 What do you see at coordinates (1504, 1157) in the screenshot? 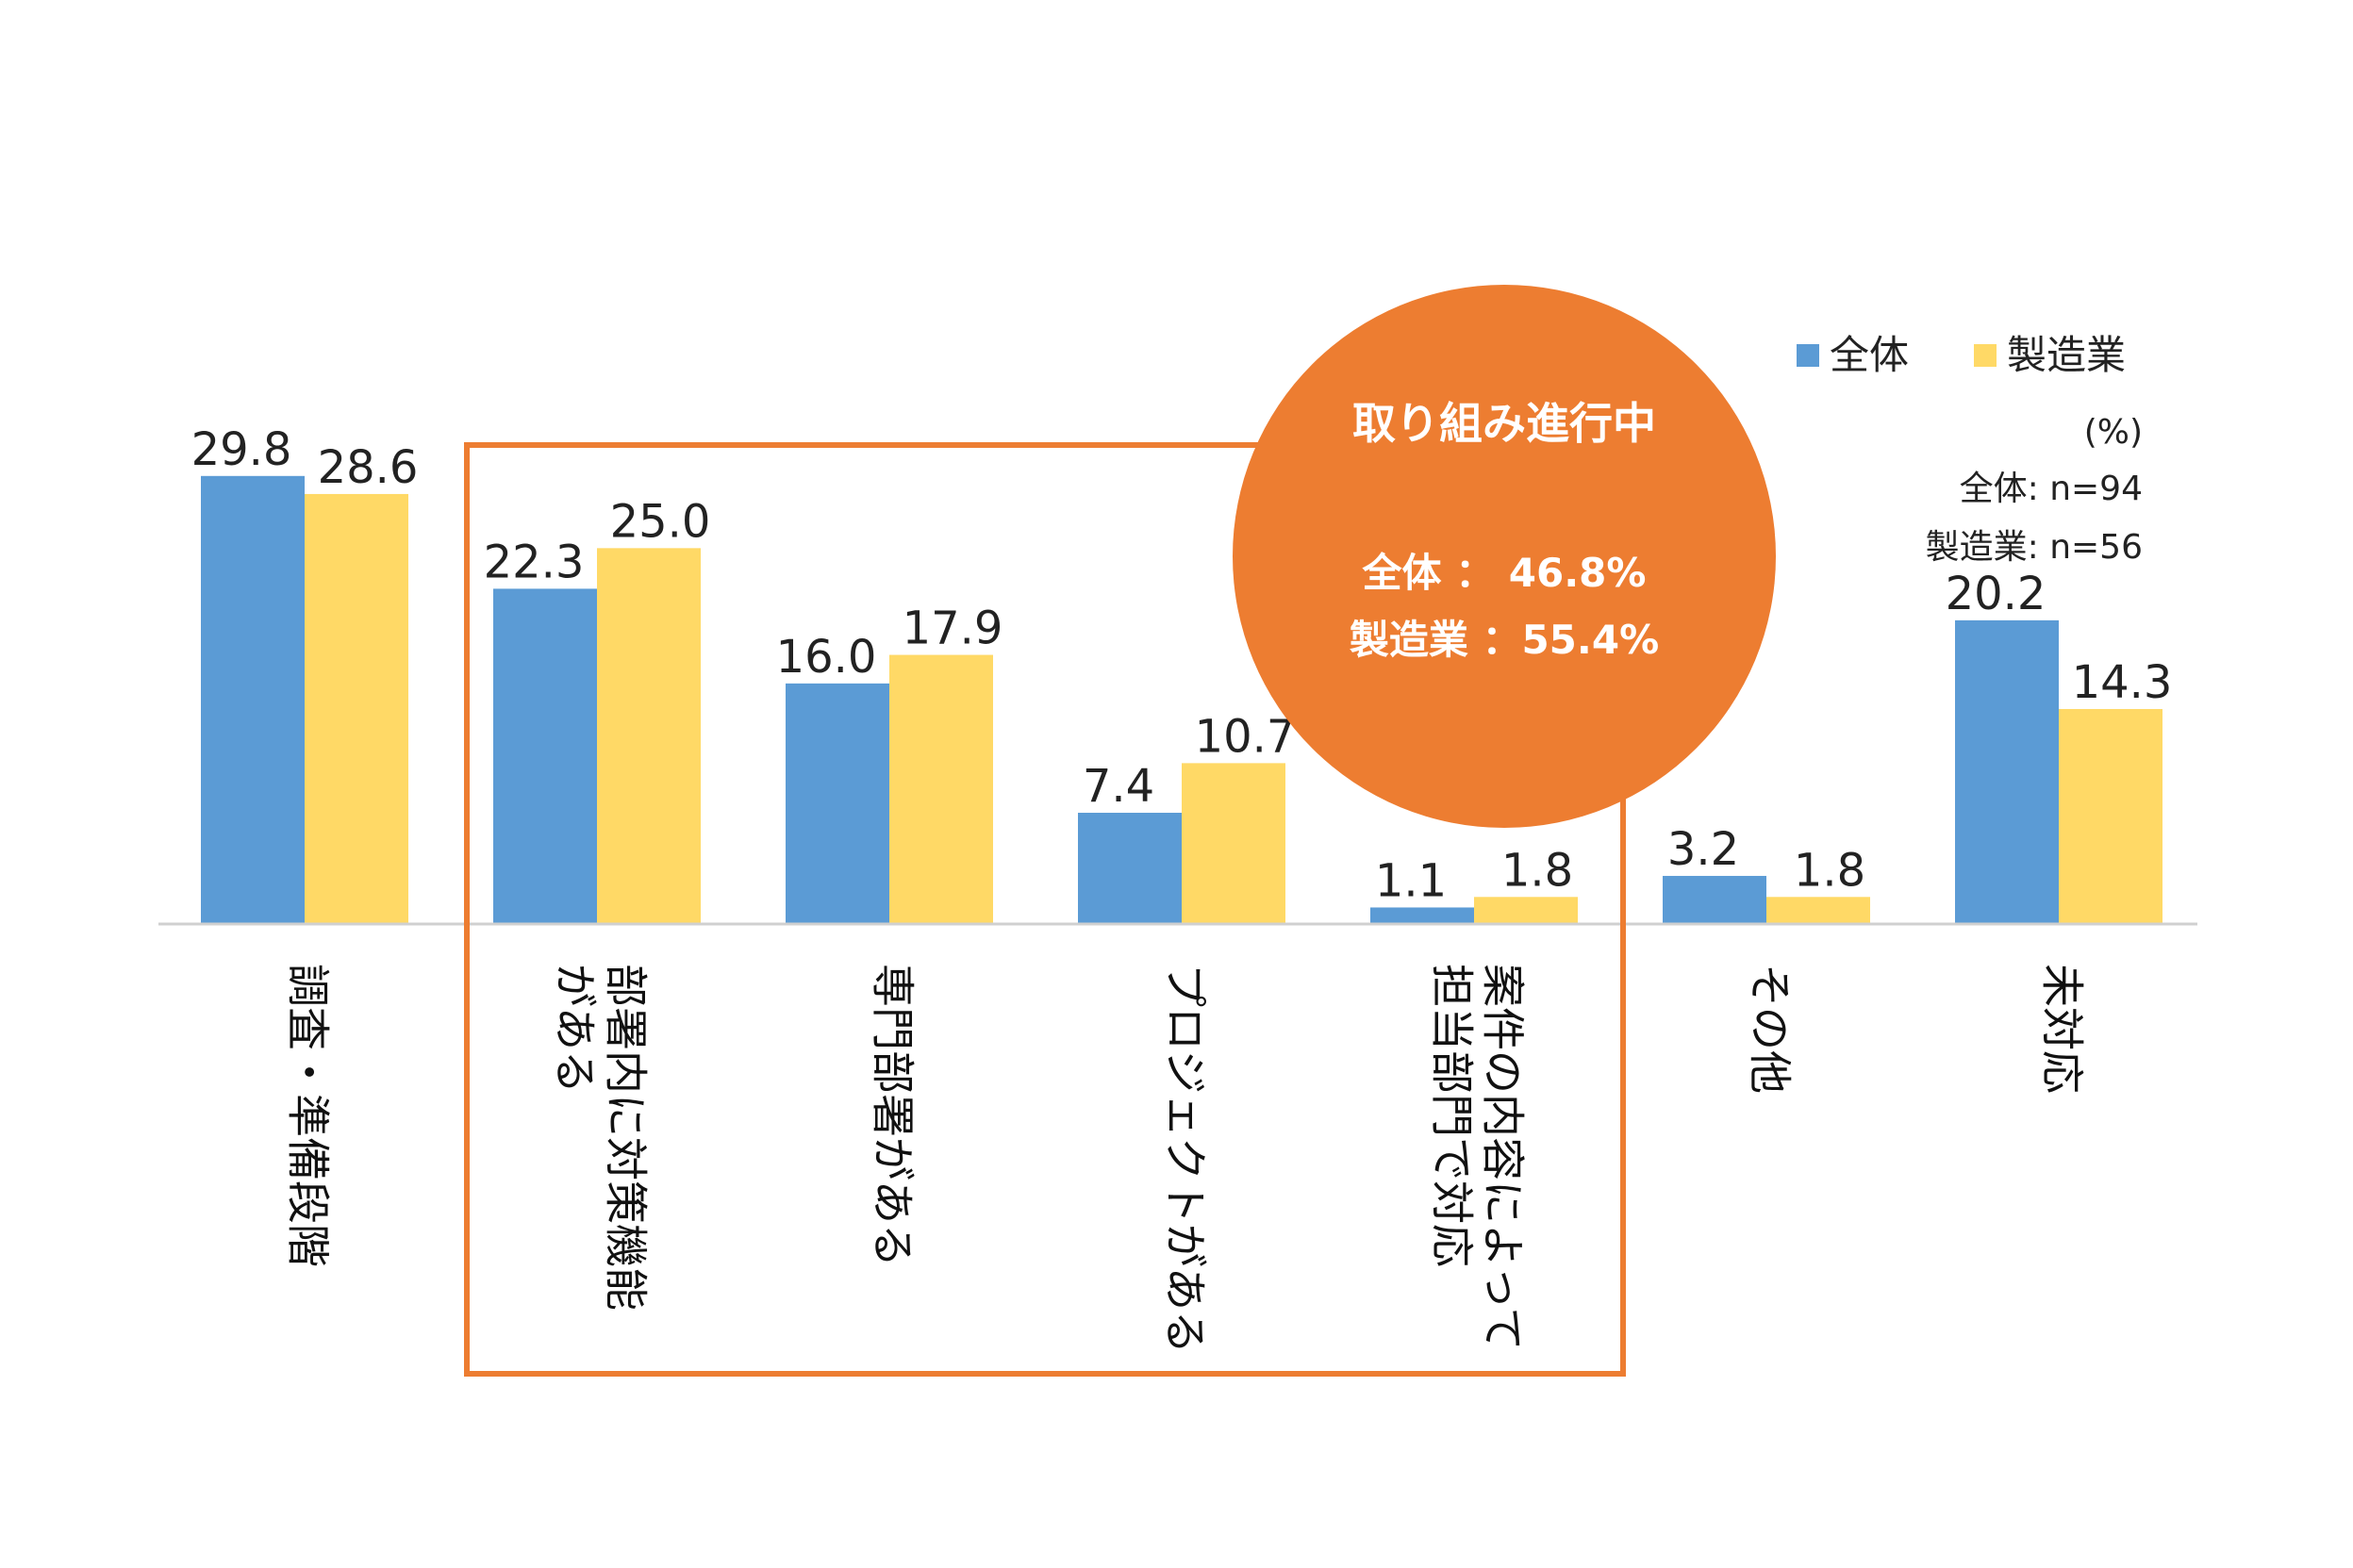
I see `category-label-case-by-case-line1: 案件の内容によって` at bounding box center [1504, 1157].